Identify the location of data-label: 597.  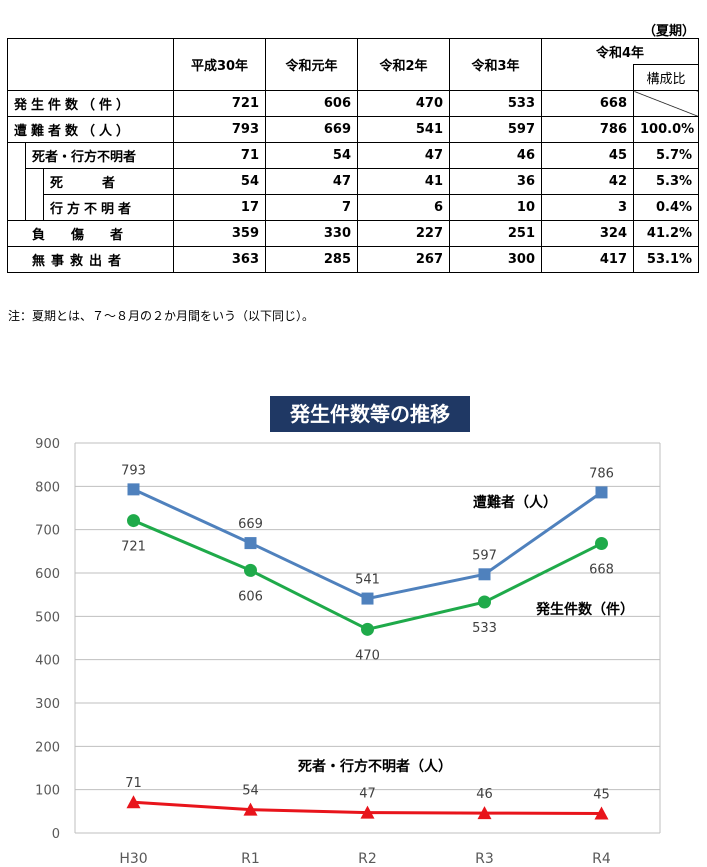
(484, 555).